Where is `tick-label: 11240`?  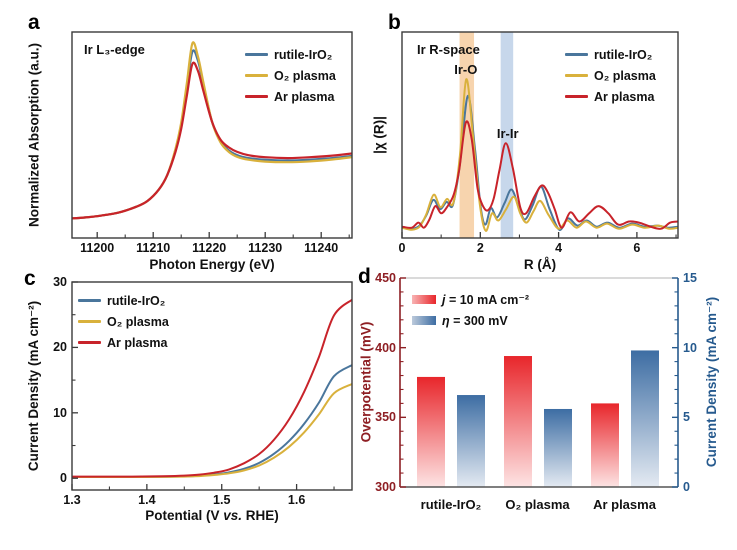 tick-label: 11240 is located at coordinates (321, 248).